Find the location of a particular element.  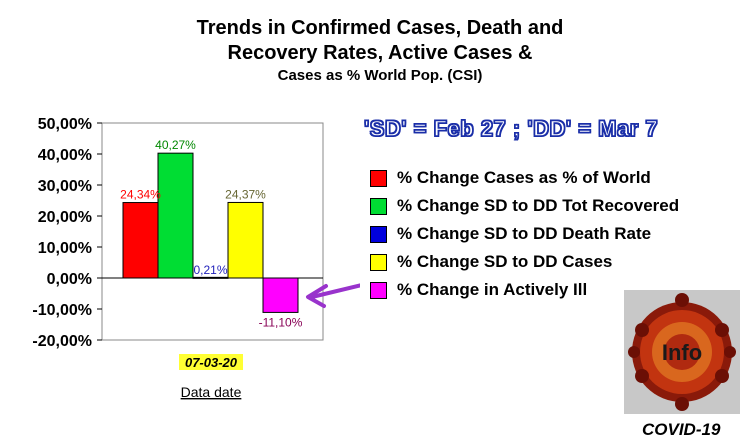

y-tick-label: 40,00% is located at coordinates (65, 155).